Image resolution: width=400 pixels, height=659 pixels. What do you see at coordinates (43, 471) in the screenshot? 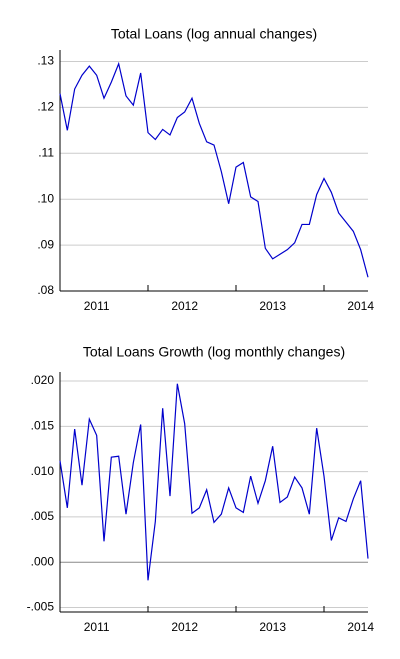
I see `y-tick-label: .010` at bounding box center [43, 471].